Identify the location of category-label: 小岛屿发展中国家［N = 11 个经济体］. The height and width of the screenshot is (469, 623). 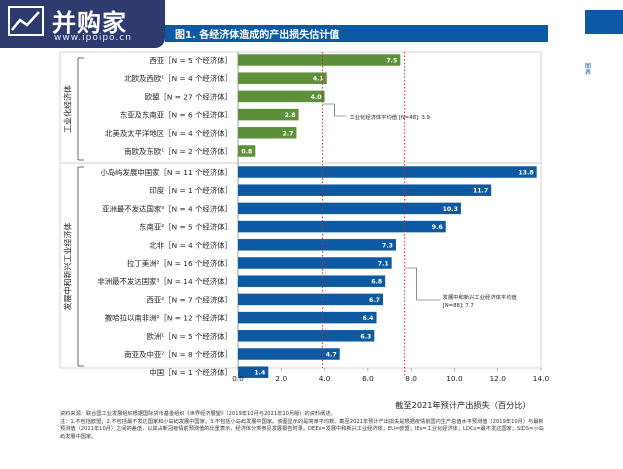
(166, 172).